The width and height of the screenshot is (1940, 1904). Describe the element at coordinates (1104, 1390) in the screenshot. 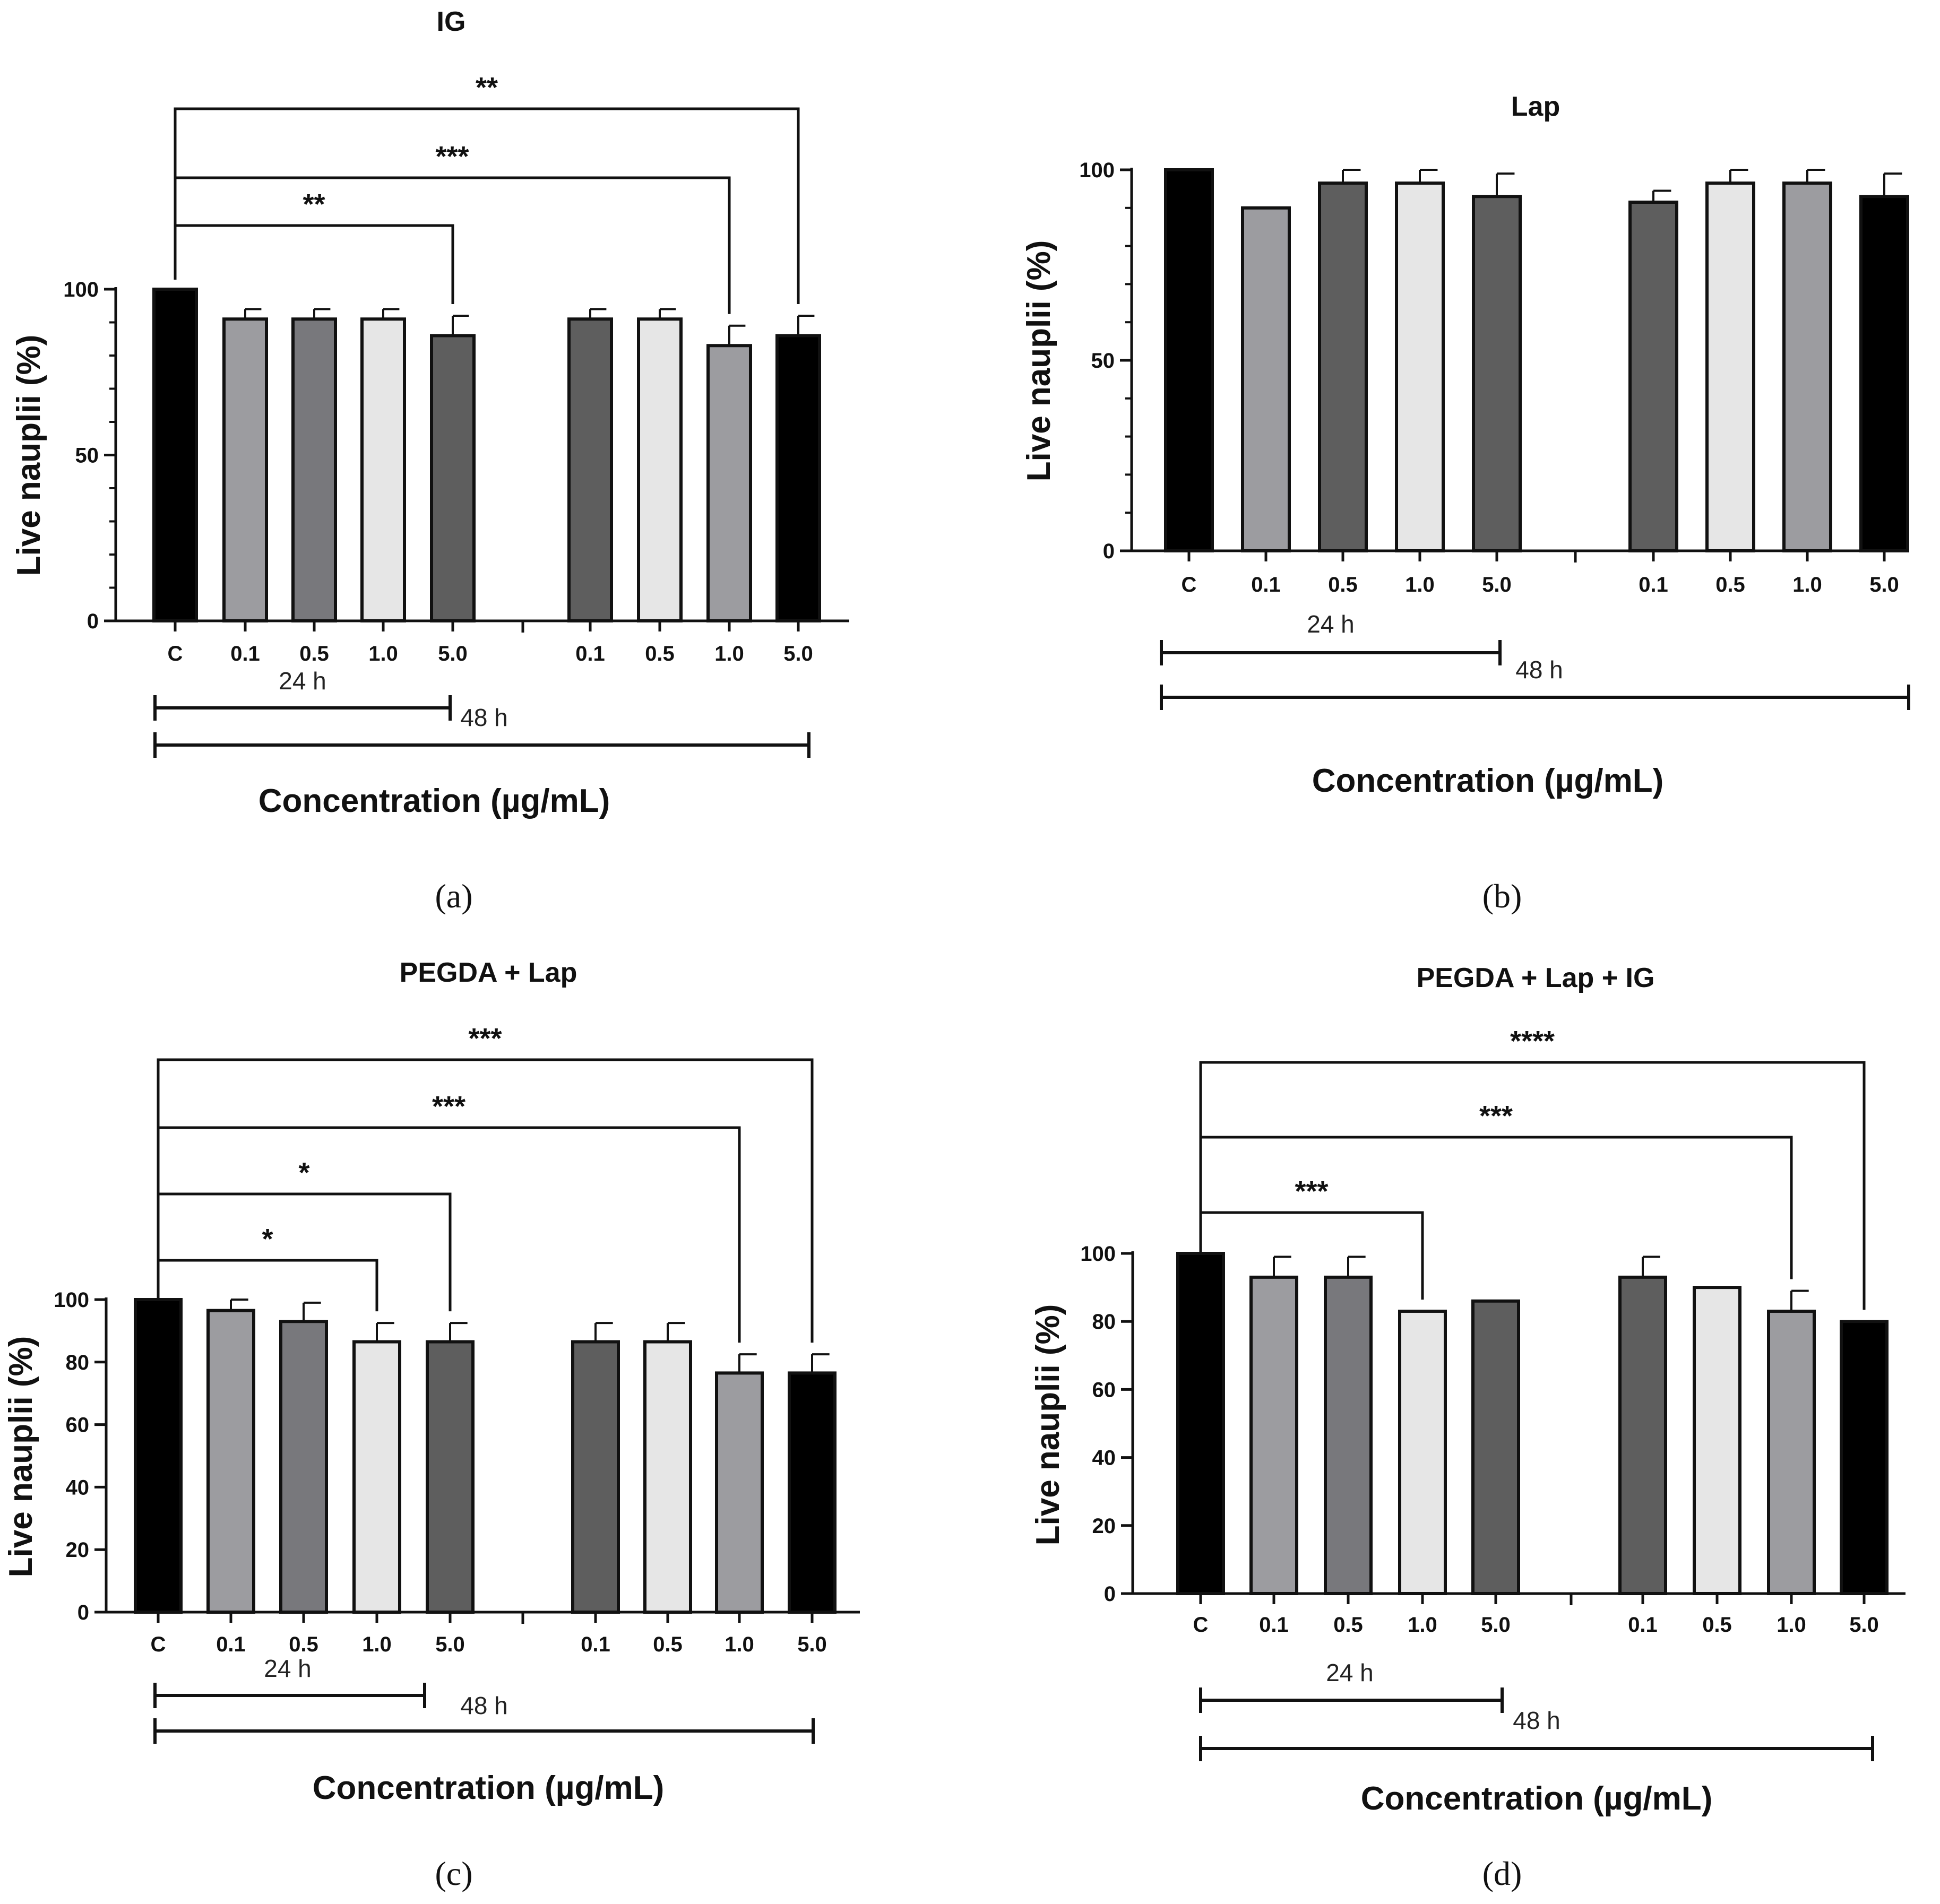

I see `y-tick-label: 60` at that location.